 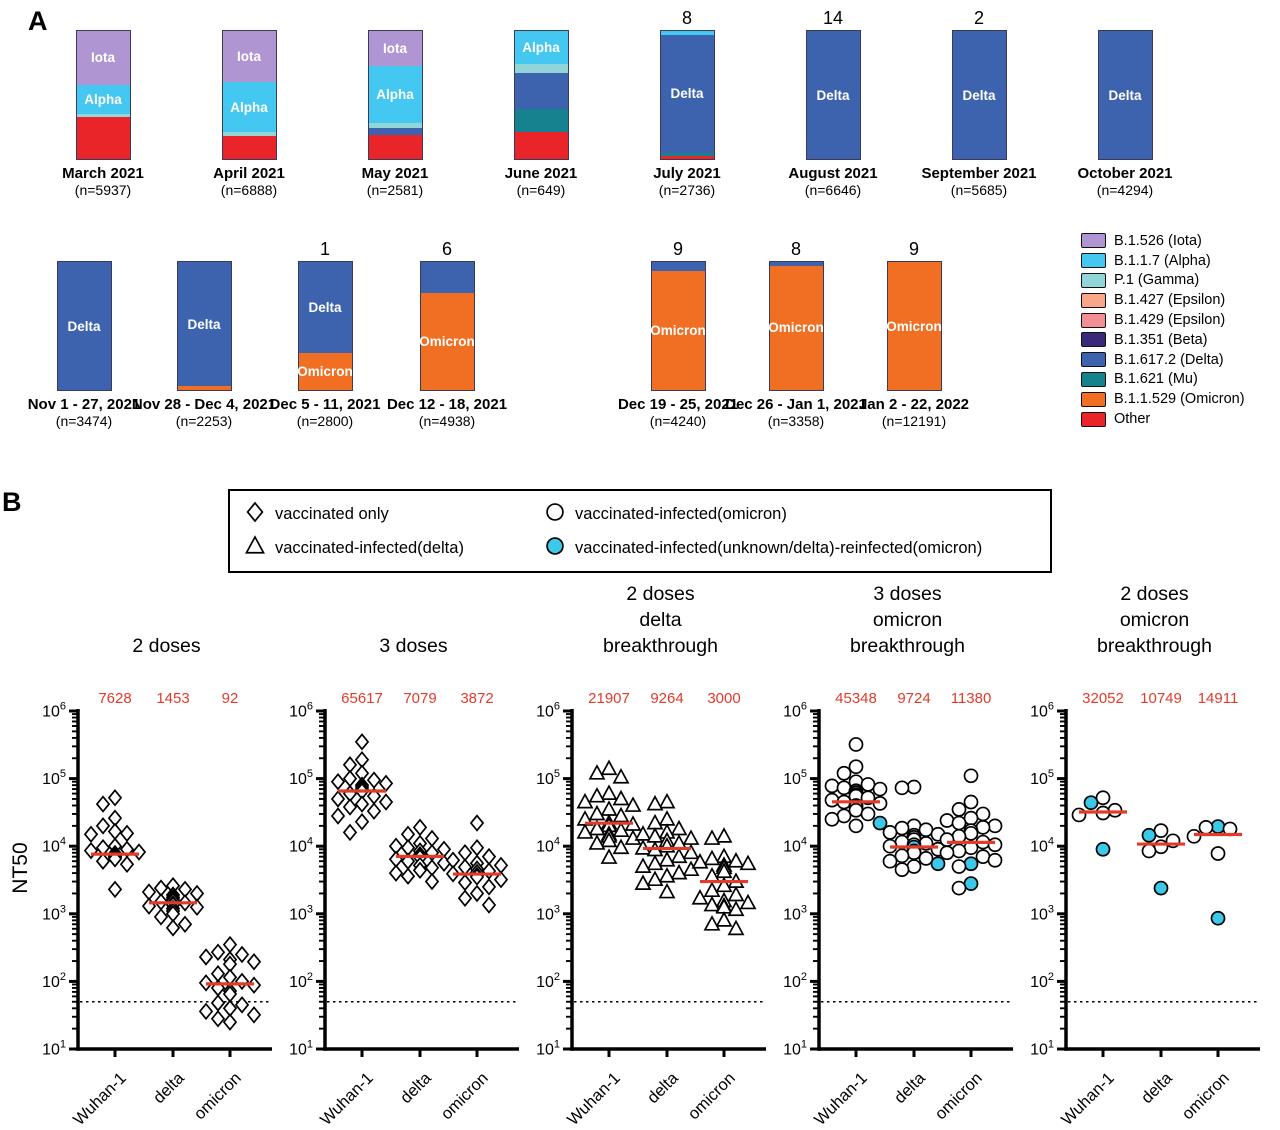 I want to click on subplot-title-line: 3 doses, so click(x=413, y=646).